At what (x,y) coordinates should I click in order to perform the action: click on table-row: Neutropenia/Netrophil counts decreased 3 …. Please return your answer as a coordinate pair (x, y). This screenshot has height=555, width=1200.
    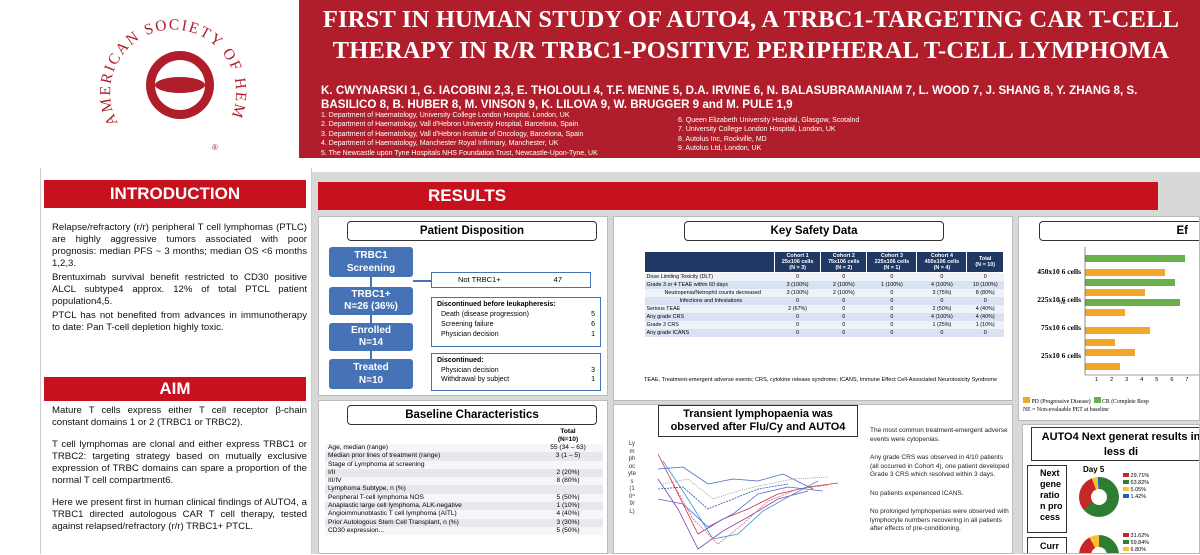
    Looking at the image, I should click on (824, 293).